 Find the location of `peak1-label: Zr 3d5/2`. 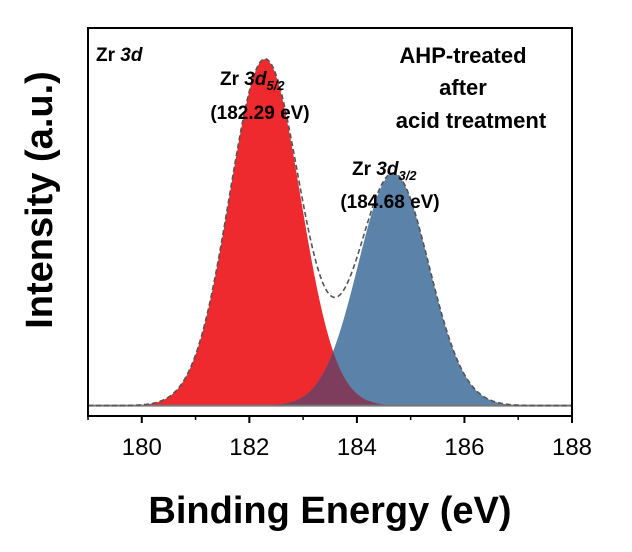

peak1-label: Zr 3d5/2 is located at coordinates (252, 81).